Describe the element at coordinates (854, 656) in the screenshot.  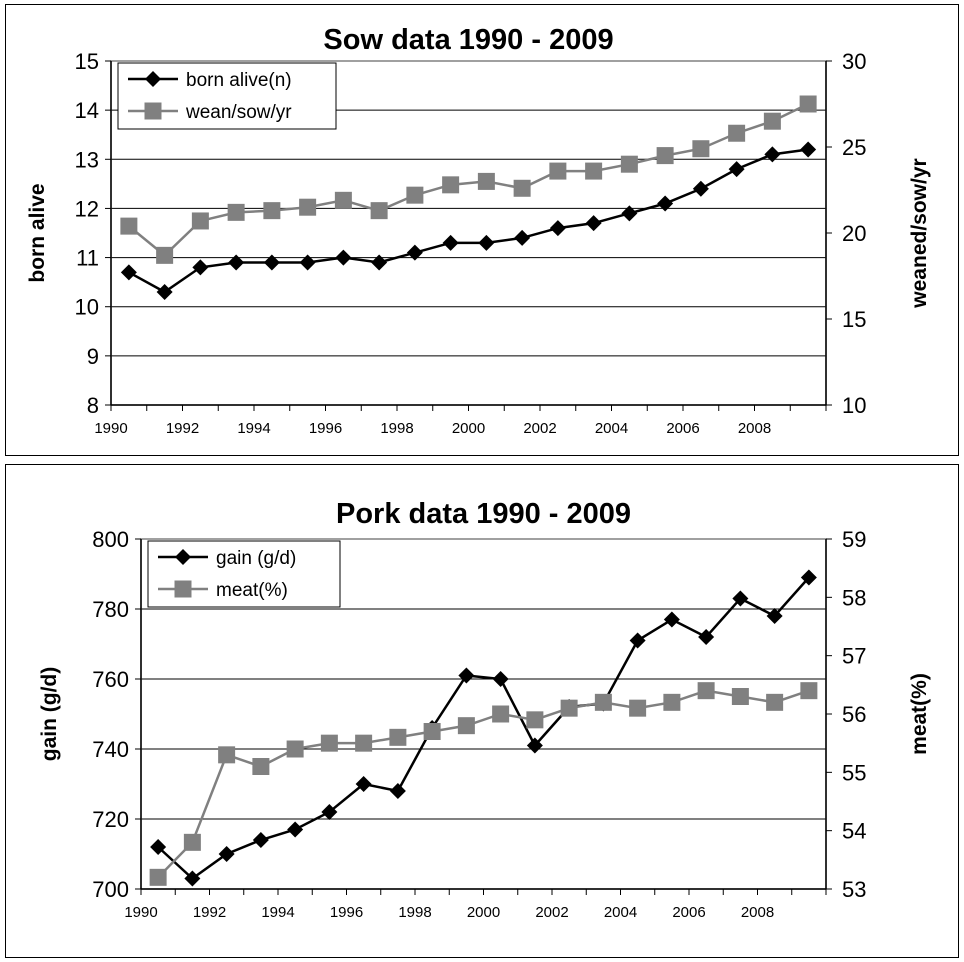
I see `y2-tick-label: 57` at that location.